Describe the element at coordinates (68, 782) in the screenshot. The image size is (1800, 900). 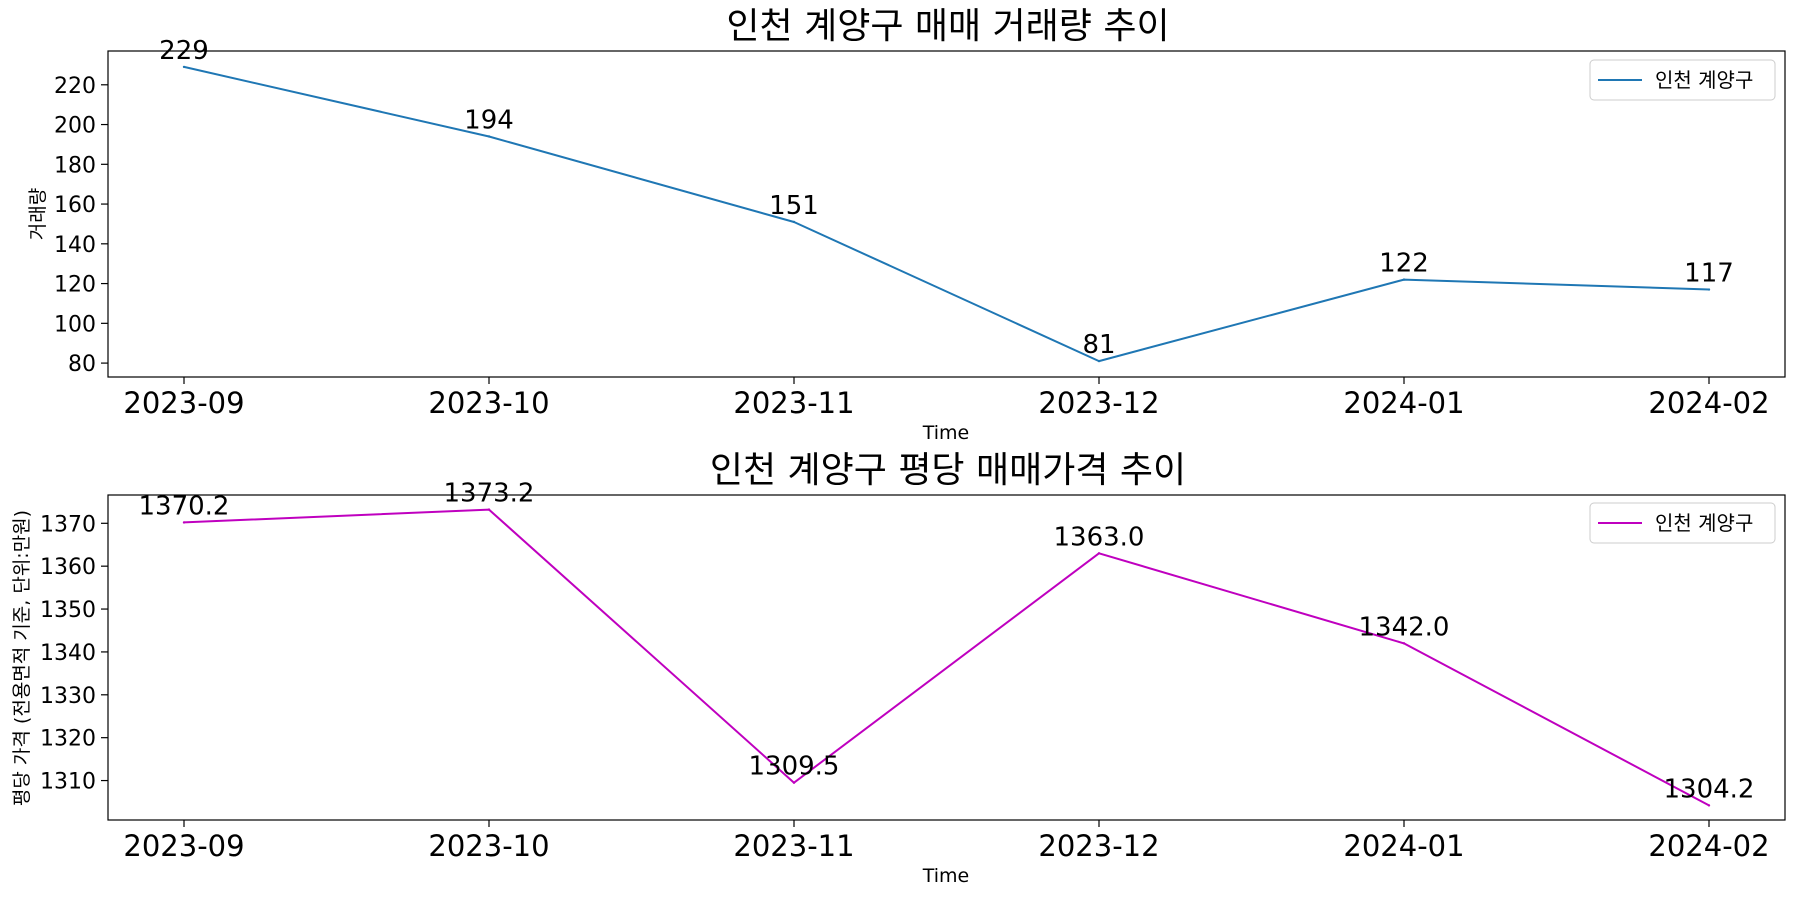
I see `y-tick-label: 1310` at that location.